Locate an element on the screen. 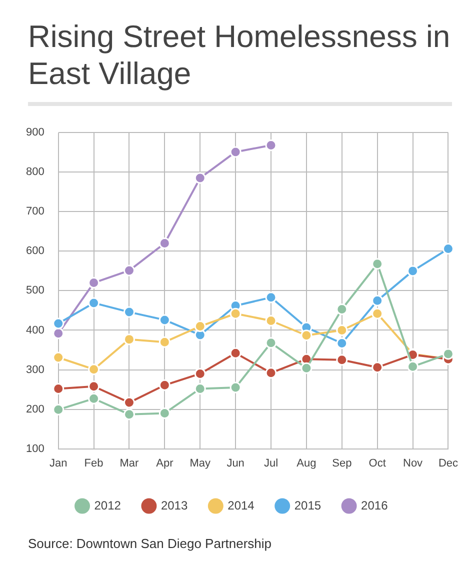 The image size is (474, 582). x-tick-label: Dec is located at coordinates (448, 463).